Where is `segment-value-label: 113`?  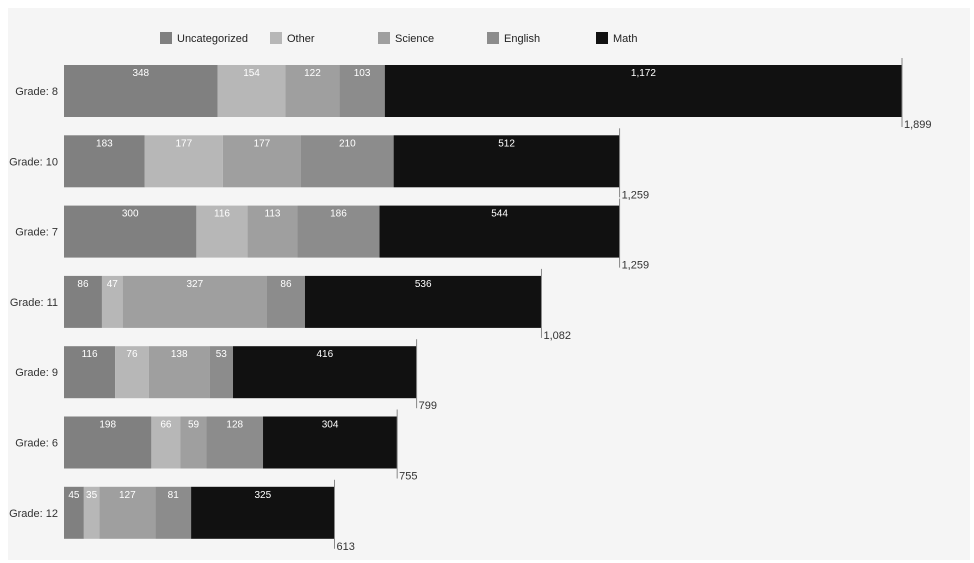 segment-value-label: 113 is located at coordinates (273, 214).